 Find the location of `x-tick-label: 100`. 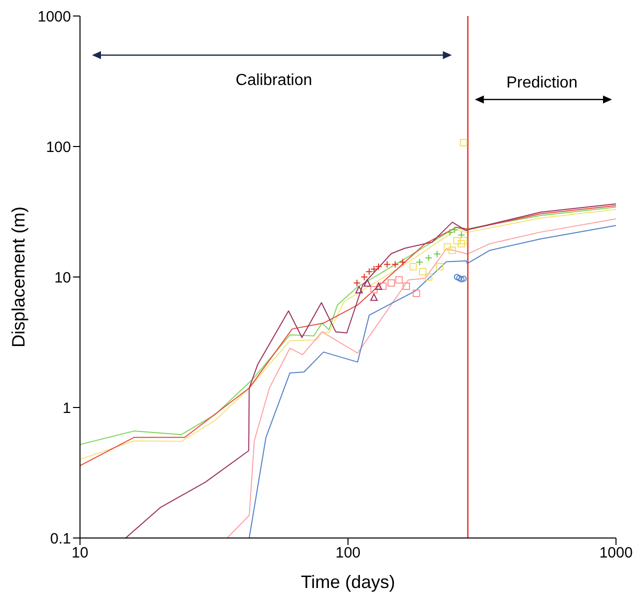

x-tick-label: 100 is located at coordinates (348, 553).